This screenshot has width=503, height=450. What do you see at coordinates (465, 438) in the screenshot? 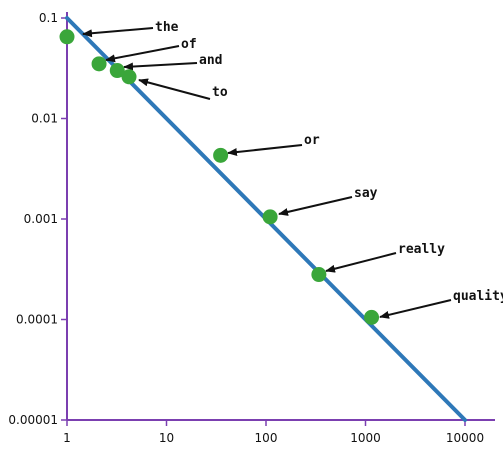
I see `x-tick-label: 10000` at bounding box center [465, 438].